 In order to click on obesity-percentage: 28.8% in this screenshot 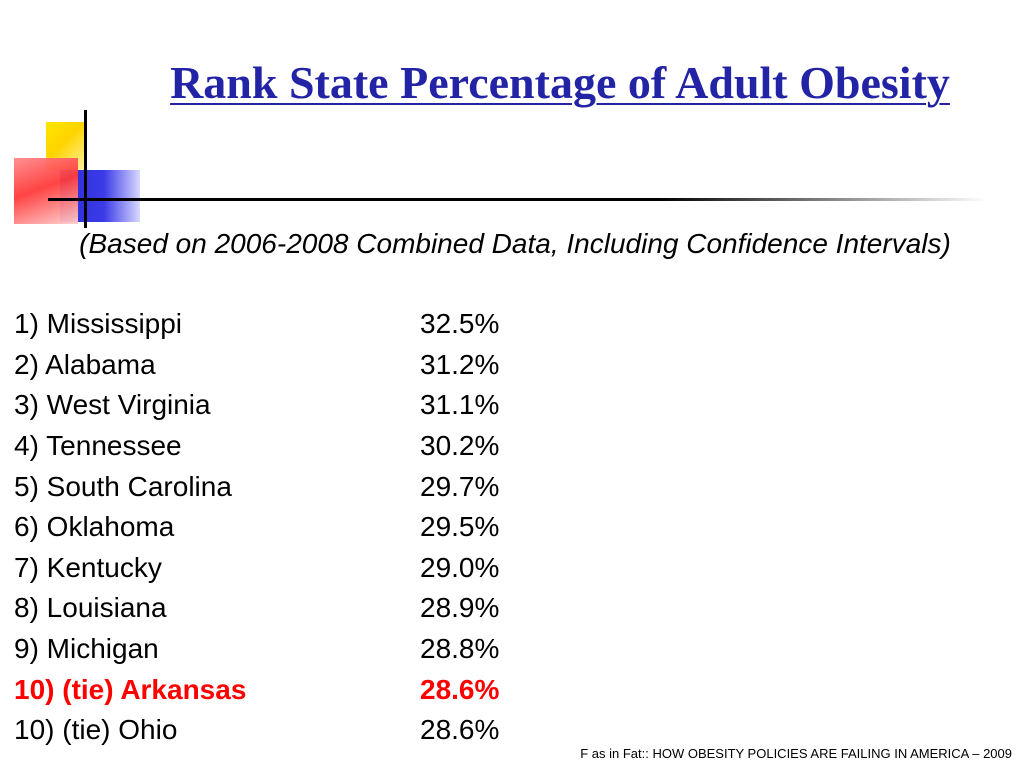, I will do `click(460, 649)`.